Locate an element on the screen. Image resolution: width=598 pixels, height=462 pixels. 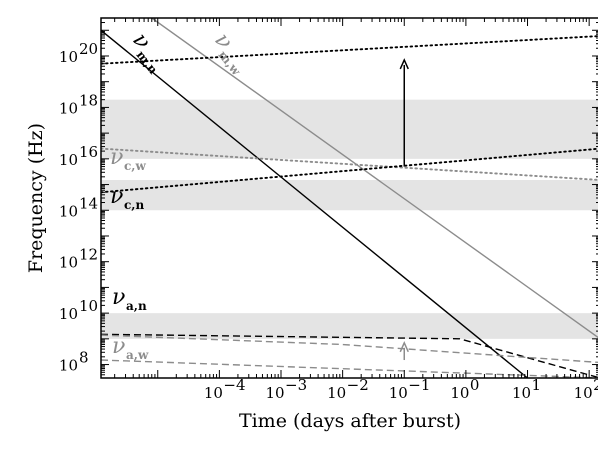
curve-label-nu-c-n: ν c,n is located at coordinates (127, 198).